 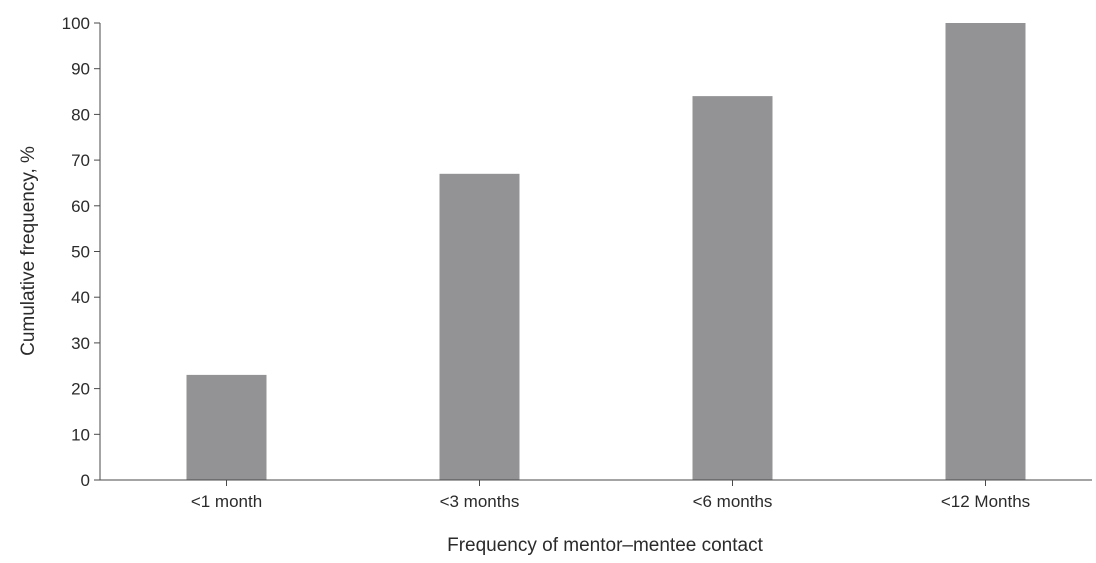 What do you see at coordinates (985, 501) in the screenshot?
I see `x-tick-label: <12 Months` at bounding box center [985, 501].